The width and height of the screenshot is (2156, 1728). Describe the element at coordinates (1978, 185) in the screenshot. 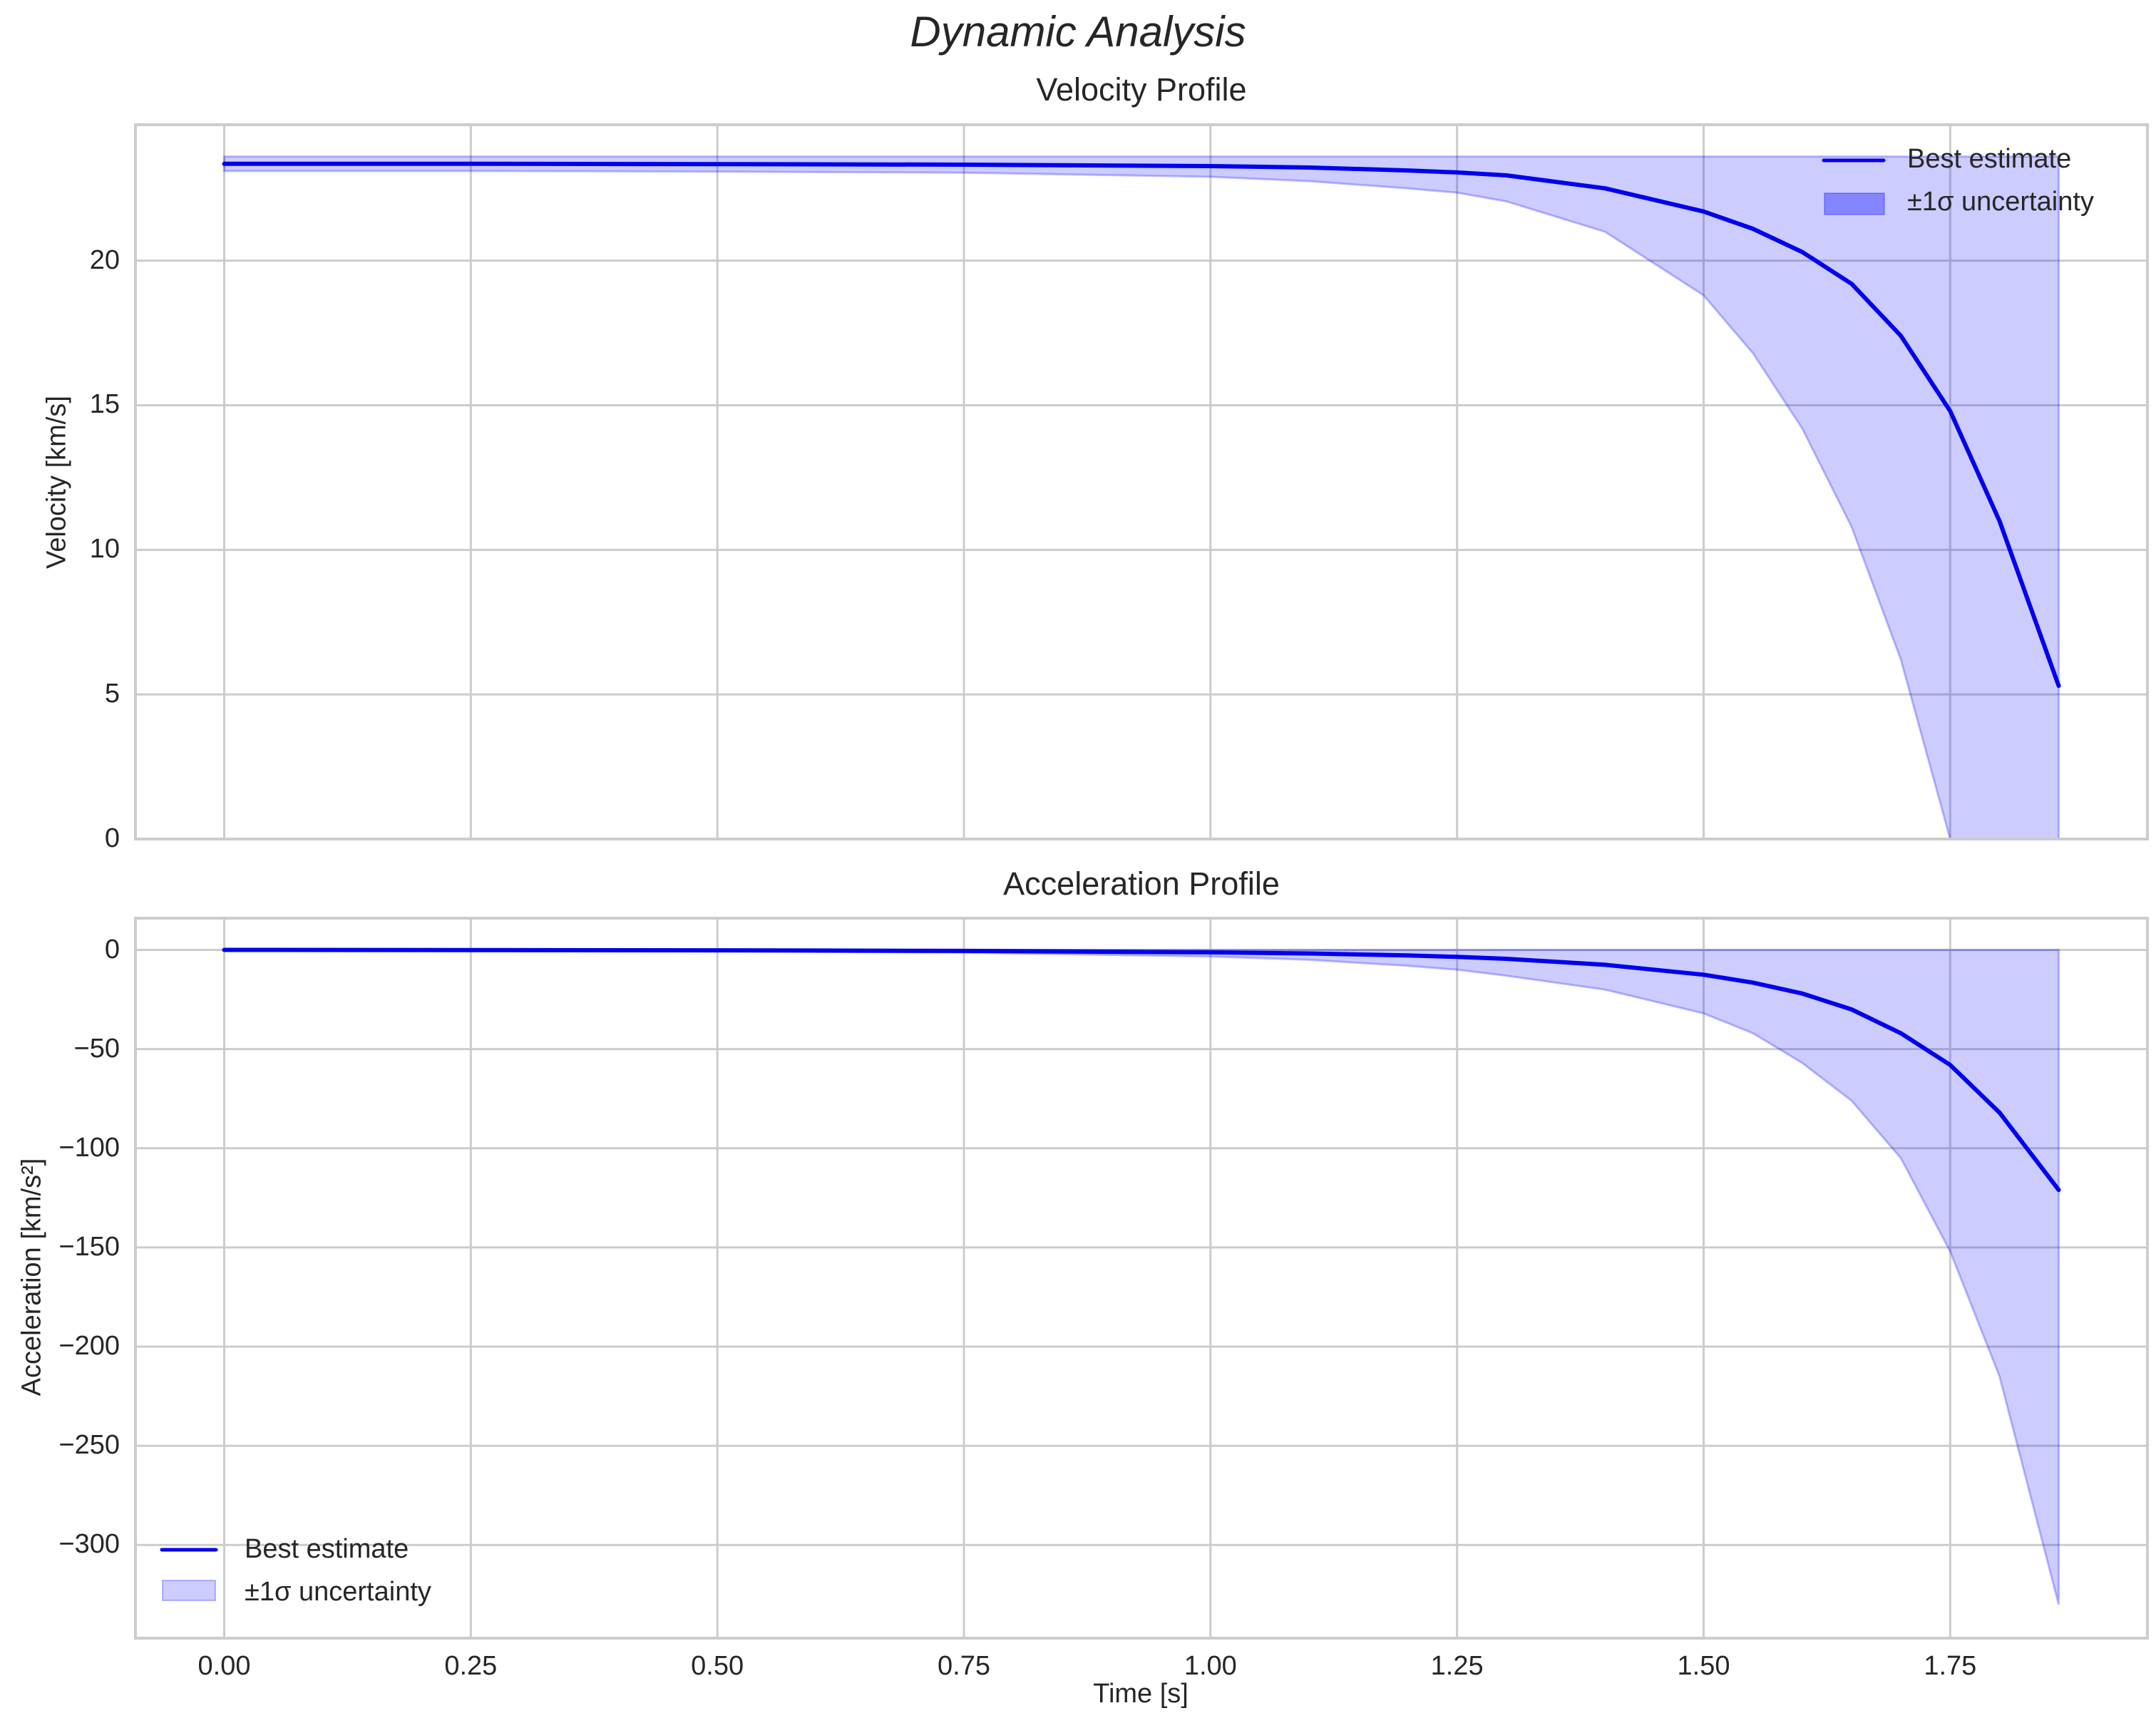

I see `velocity-legend: Best estimate ±1σ uncertainty` at that location.